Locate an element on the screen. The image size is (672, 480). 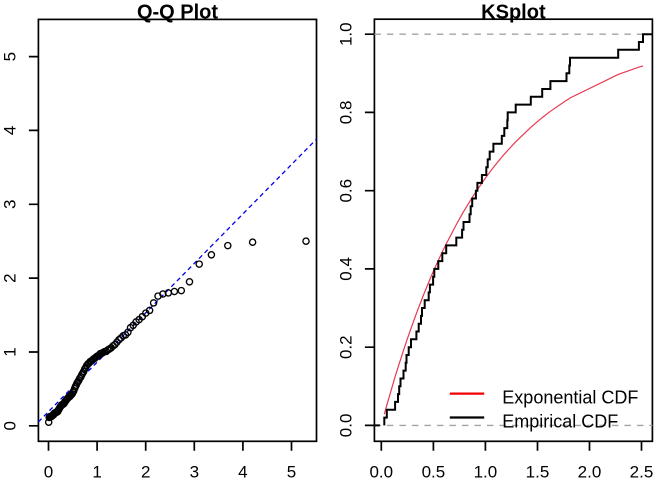
svg-text: 0.6 is located at coordinates (346, 191).